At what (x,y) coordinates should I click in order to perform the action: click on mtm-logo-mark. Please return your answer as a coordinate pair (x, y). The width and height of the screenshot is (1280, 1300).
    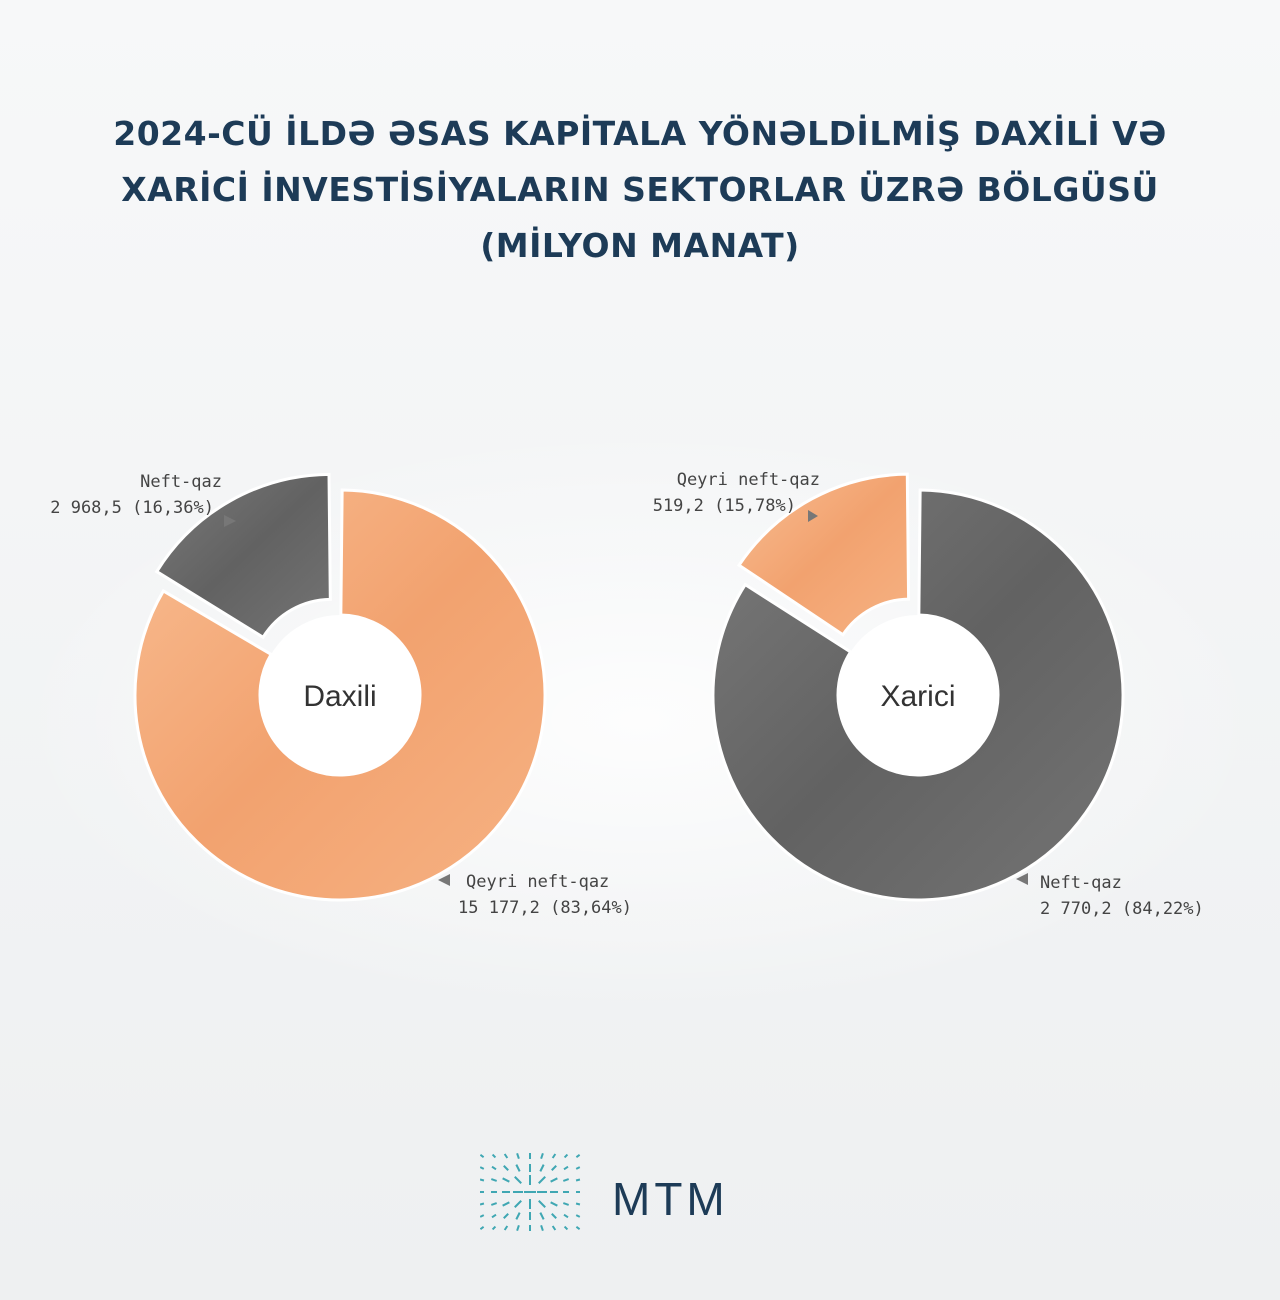
    Looking at the image, I should click on (530, 1192).